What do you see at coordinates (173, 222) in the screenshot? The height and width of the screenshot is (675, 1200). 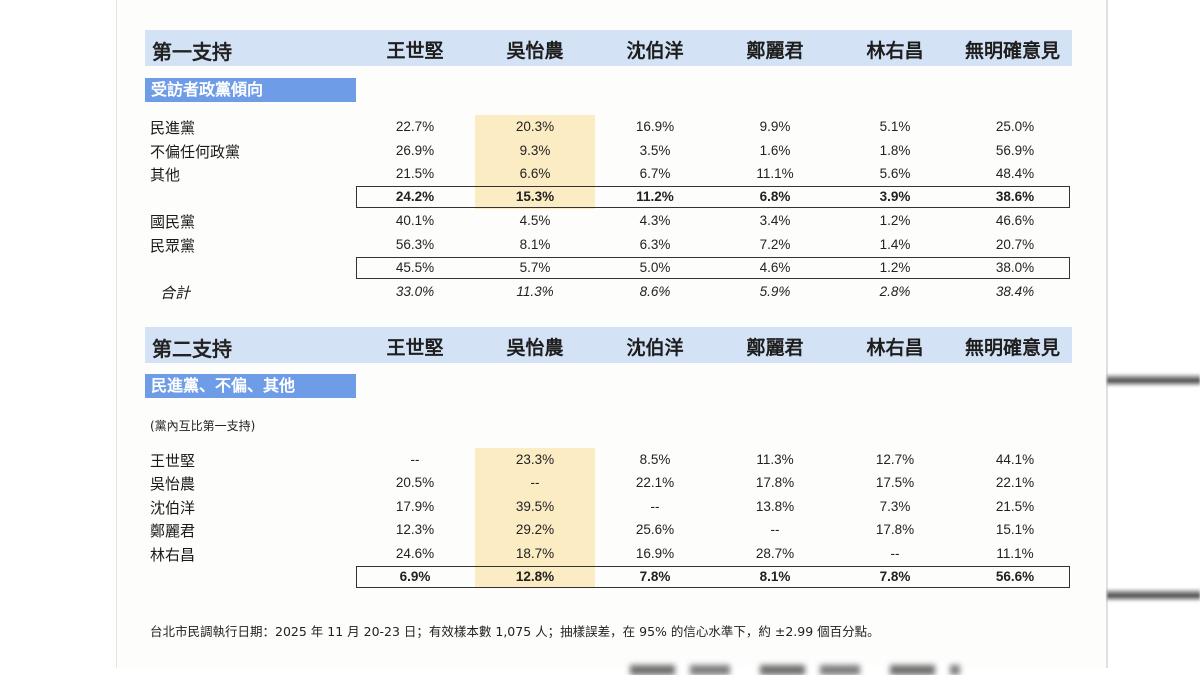 I see `row-label: 國民黨` at bounding box center [173, 222].